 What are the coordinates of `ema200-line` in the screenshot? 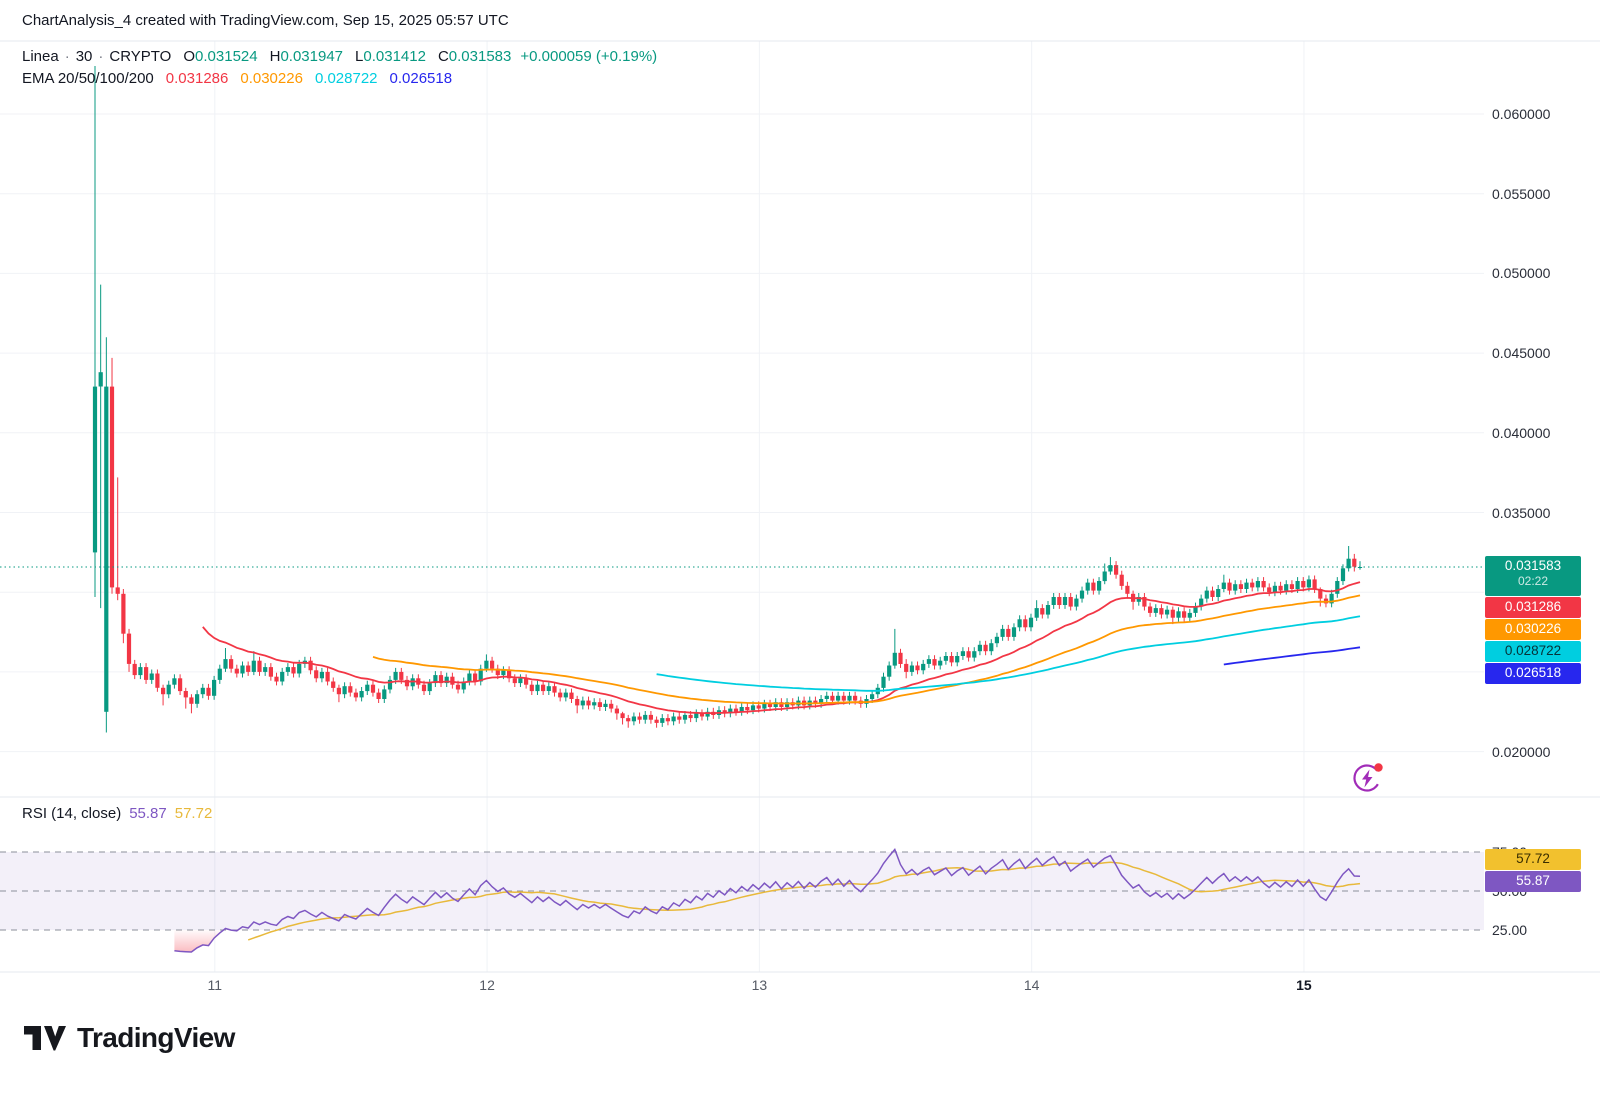 It's located at (1292, 656).